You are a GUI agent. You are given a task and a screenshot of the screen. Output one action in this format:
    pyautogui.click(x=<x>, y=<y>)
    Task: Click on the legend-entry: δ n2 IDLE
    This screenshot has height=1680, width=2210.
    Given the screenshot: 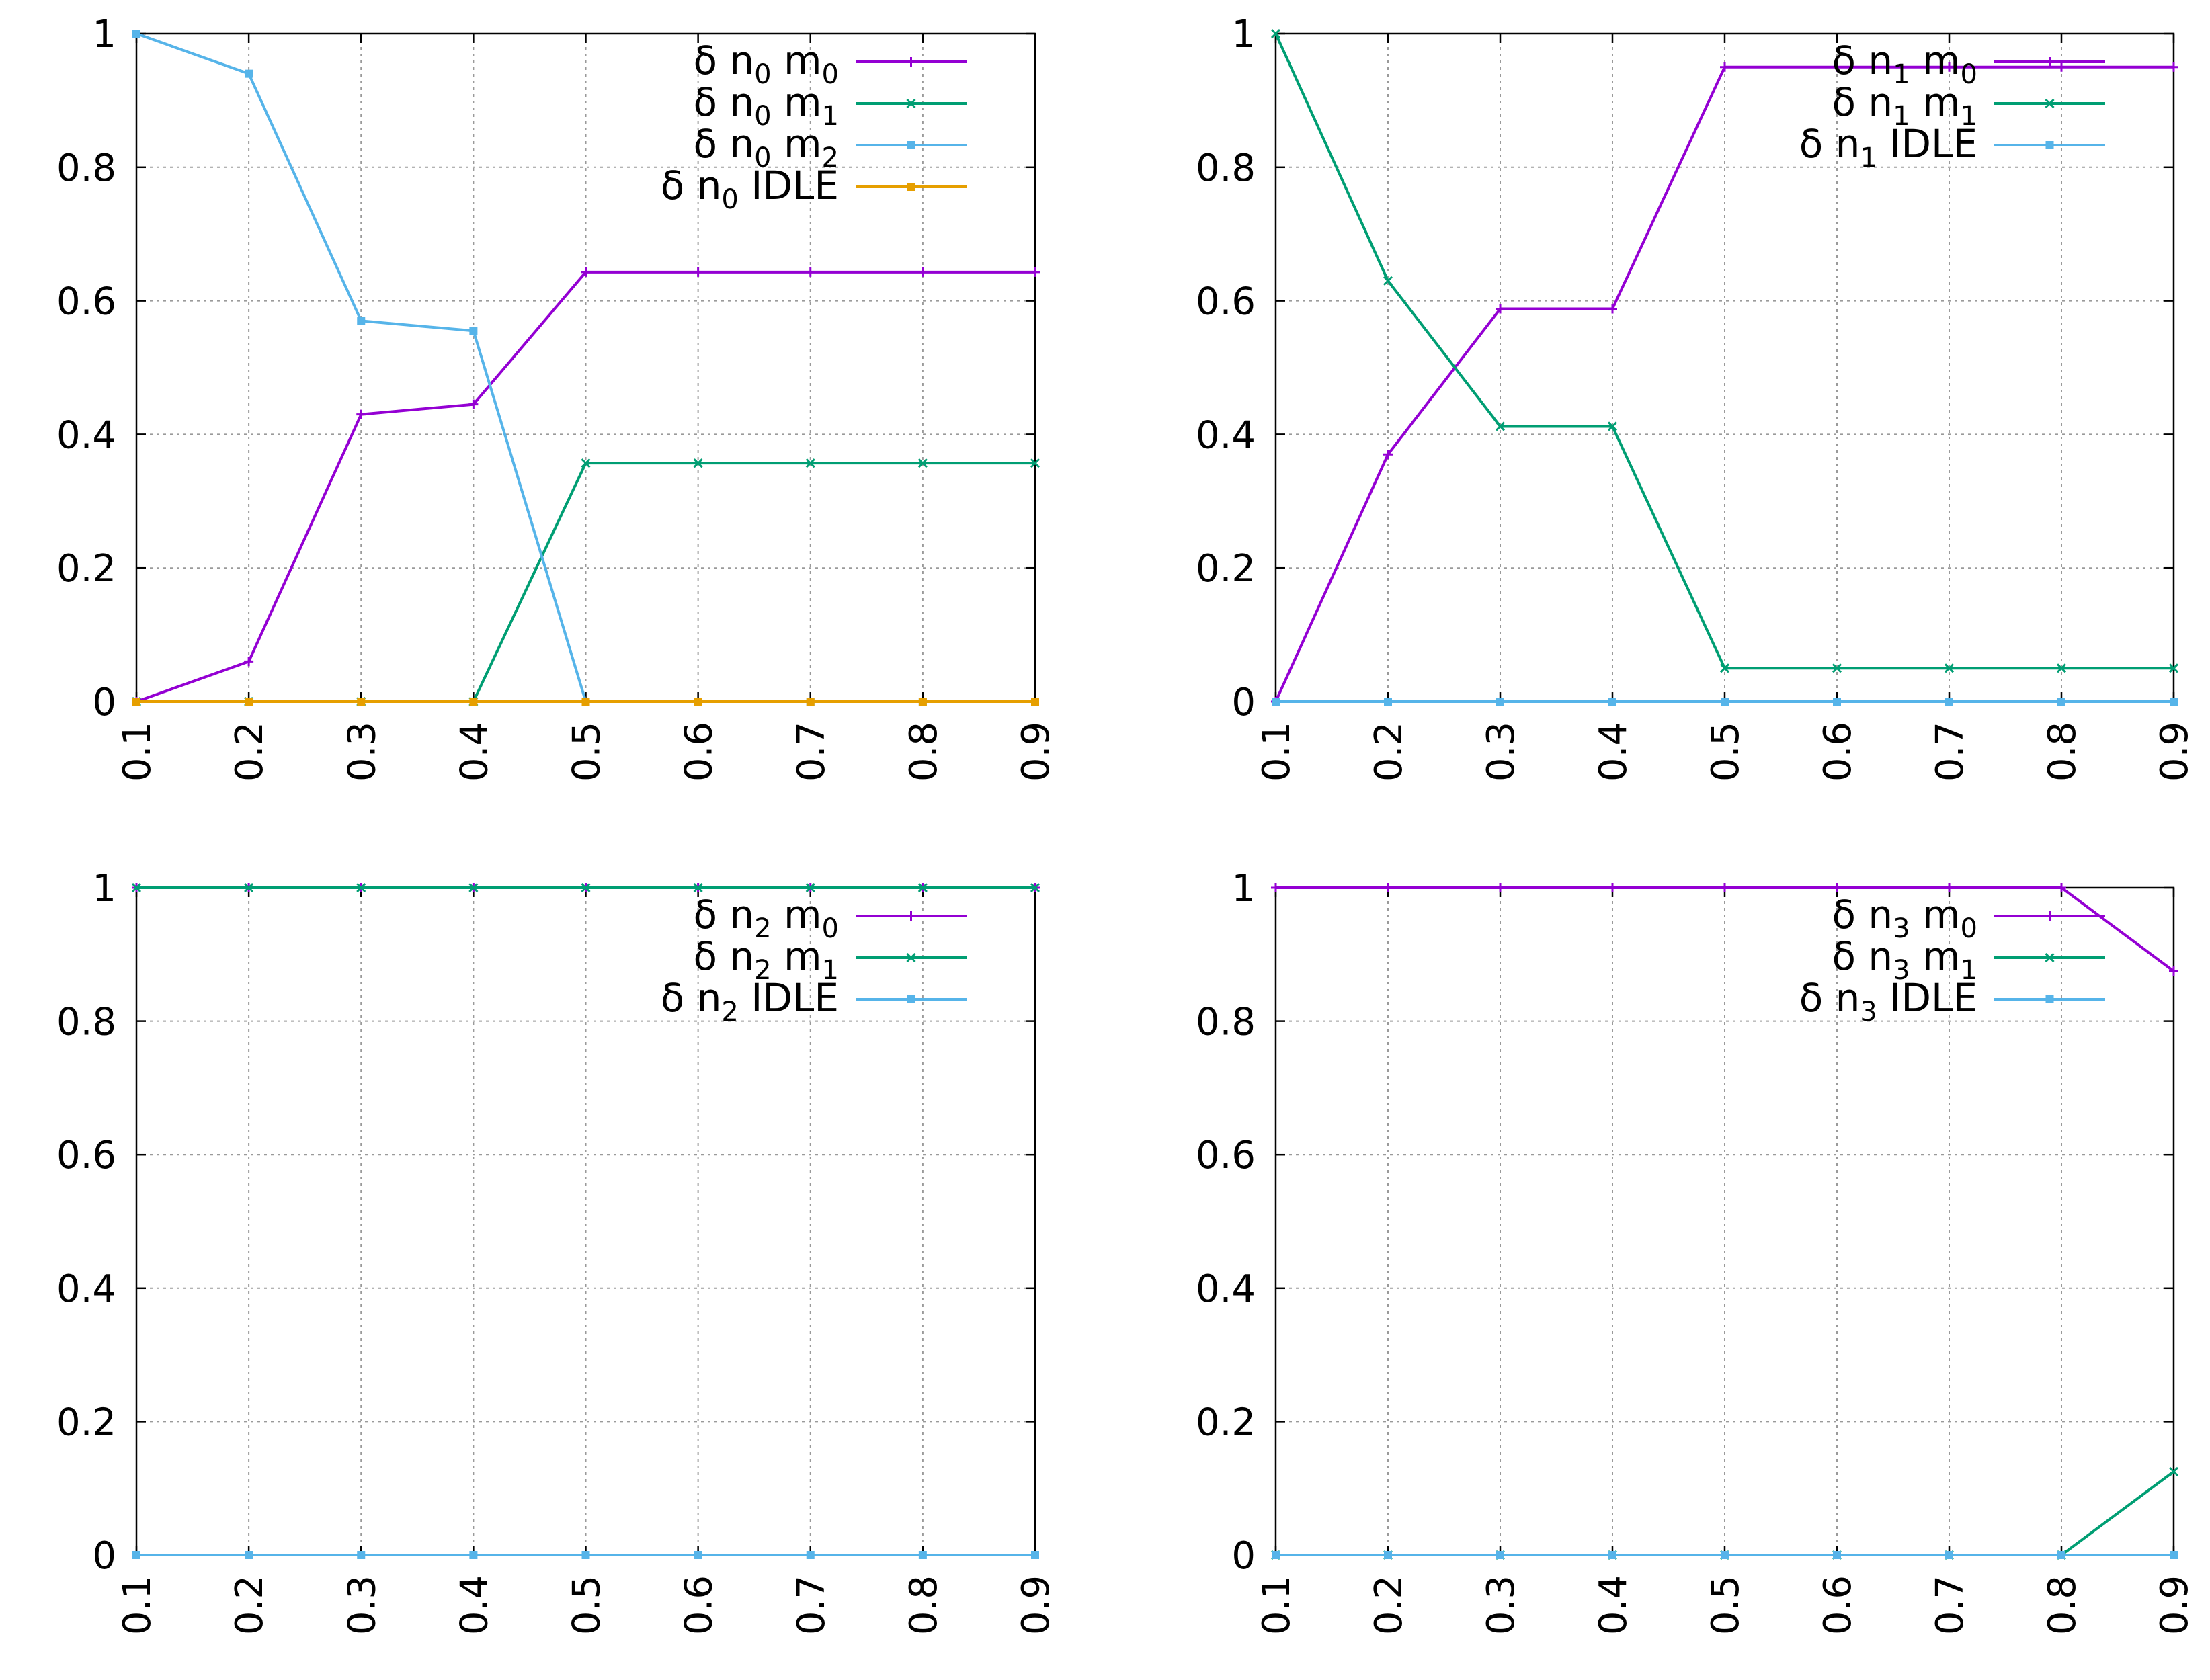 What is the action you would take?
    pyautogui.click(x=814, y=1001)
    